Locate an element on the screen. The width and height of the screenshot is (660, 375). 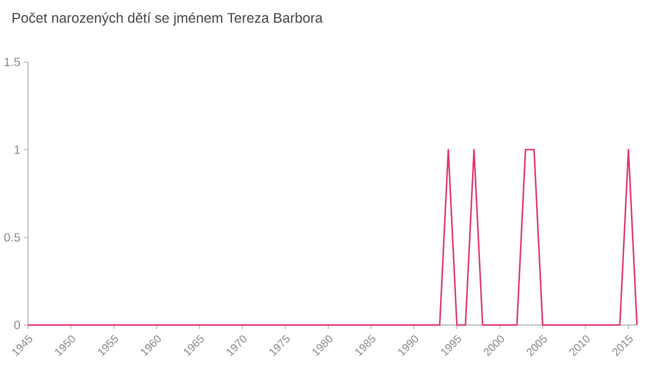
y-tick-label: 1.5 is located at coordinates (12, 62).